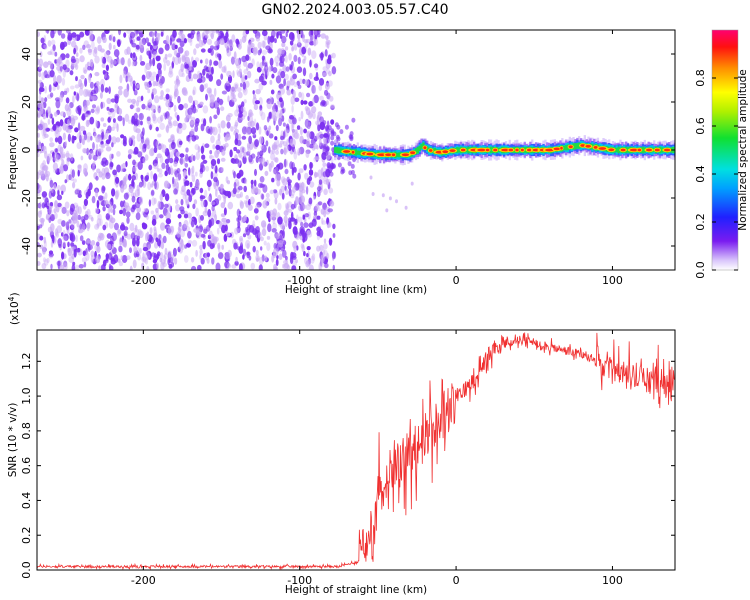 Image resolution: width=750 pixels, height=600 pixels. I want to click on colorbar-tick-label: 0.2, so click(700, 222).